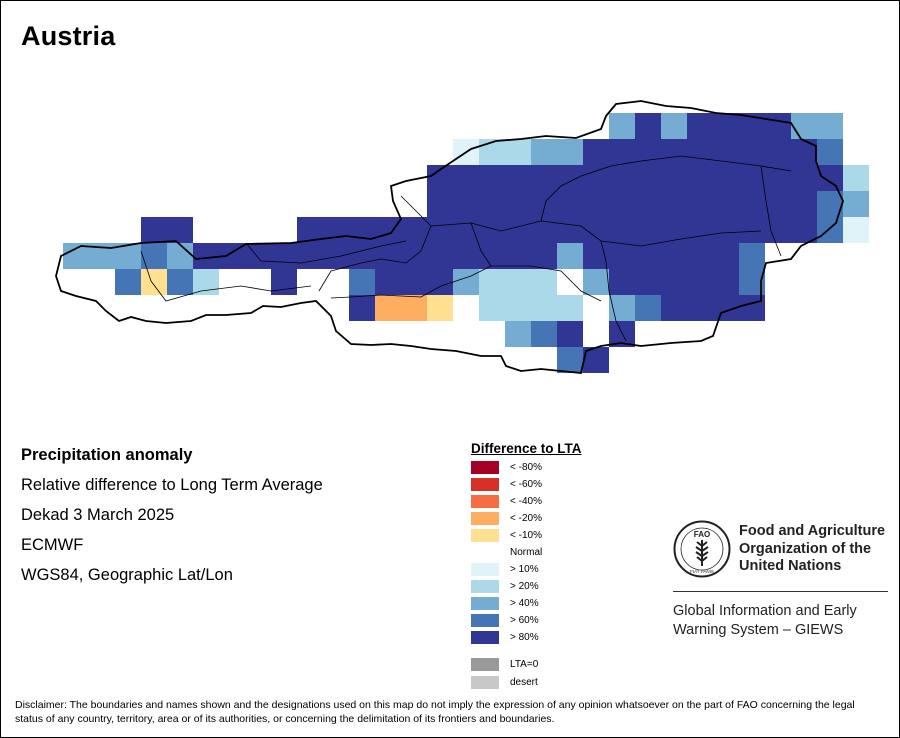 This screenshot has width=900, height=738. What do you see at coordinates (524, 682) in the screenshot?
I see `legend-label: desert` at bounding box center [524, 682].